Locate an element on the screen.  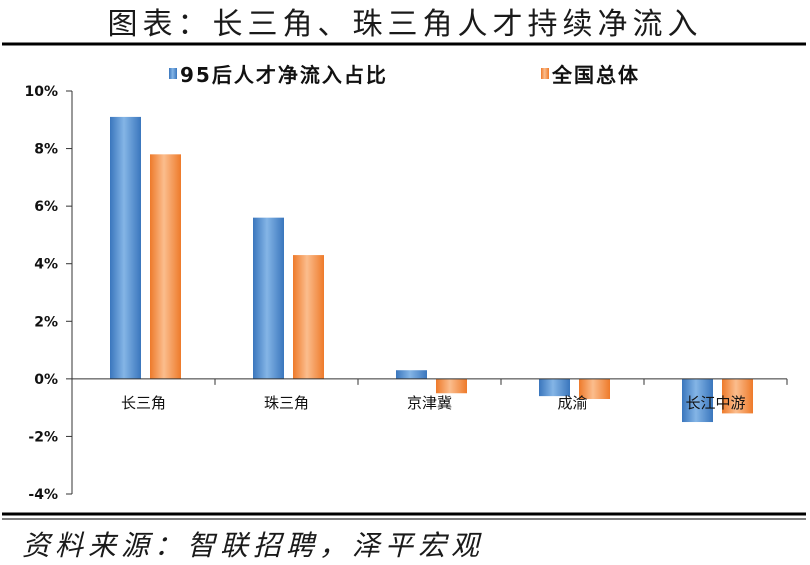
y-axis: 10% 8% 6% 4% 2% 0% -2% -4% is located at coordinates (48, 293).